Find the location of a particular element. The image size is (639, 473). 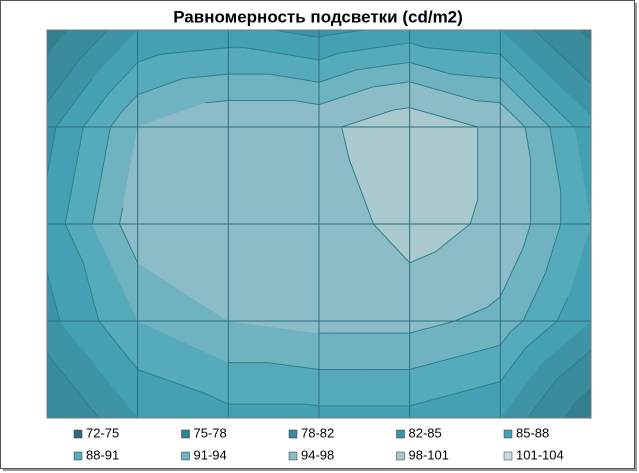

legend-label: 82-85 is located at coordinates (425, 432).